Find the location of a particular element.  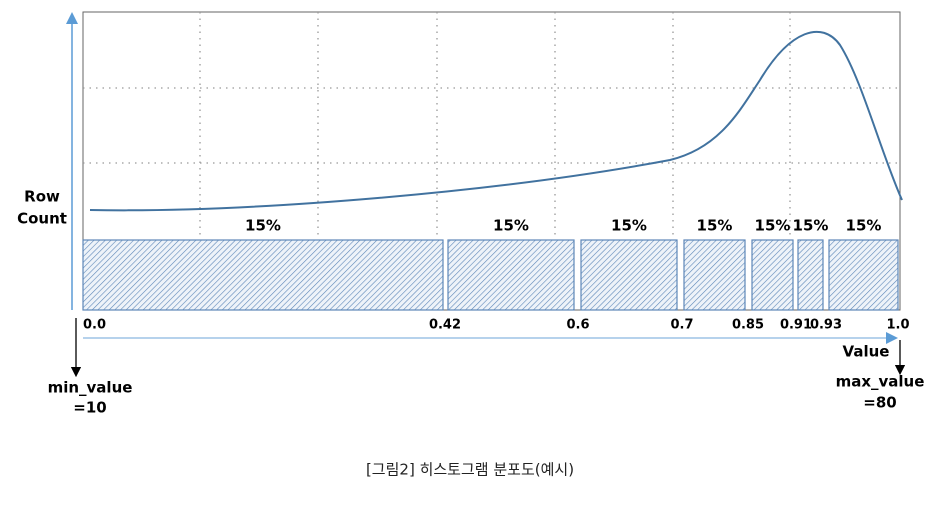

max-label: =80 is located at coordinates (879, 403).